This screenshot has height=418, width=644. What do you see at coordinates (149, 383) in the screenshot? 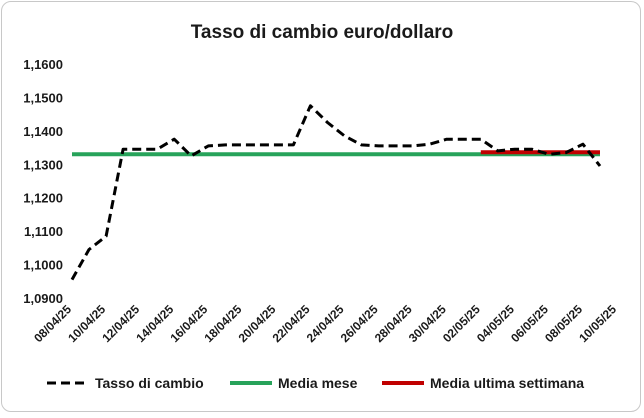
I see `legend-label: Tasso di cambio` at bounding box center [149, 383].